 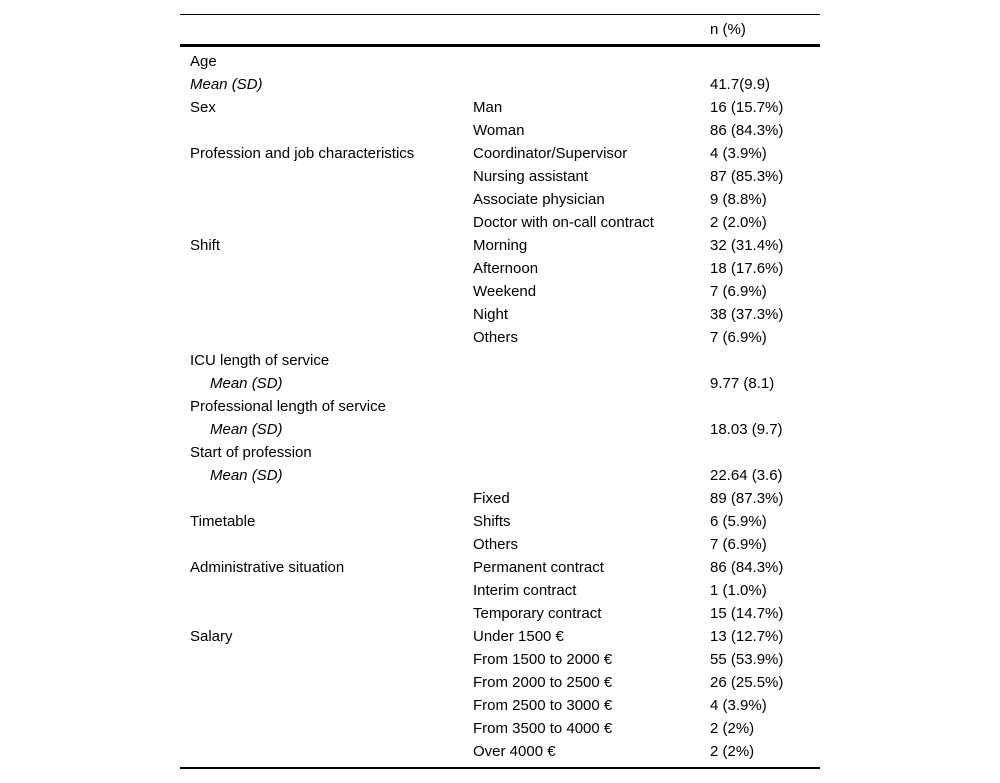 What do you see at coordinates (500, 31) in the screenshot?
I see `table-header-row: n (%)` at bounding box center [500, 31].